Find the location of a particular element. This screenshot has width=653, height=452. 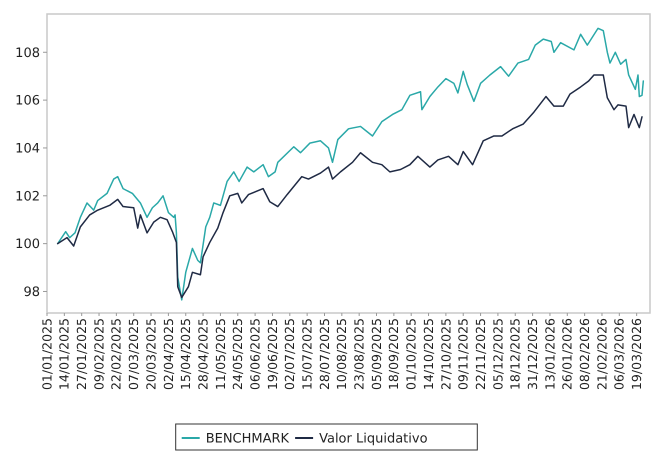

x-tick-label: 14/10/2025 is located at coordinates (428, 354).